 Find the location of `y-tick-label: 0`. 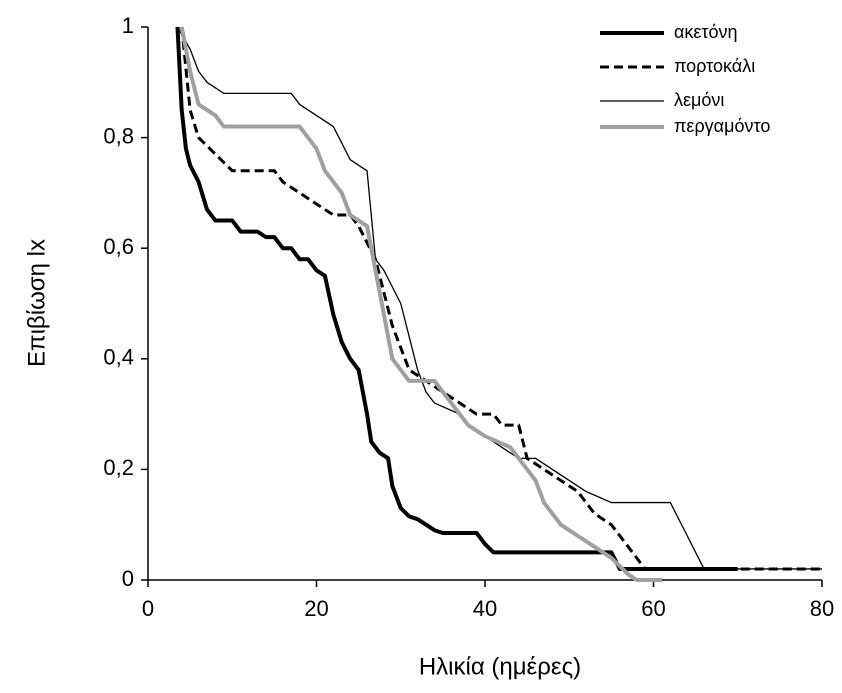

y-tick-label: 0 is located at coordinates (128, 578).